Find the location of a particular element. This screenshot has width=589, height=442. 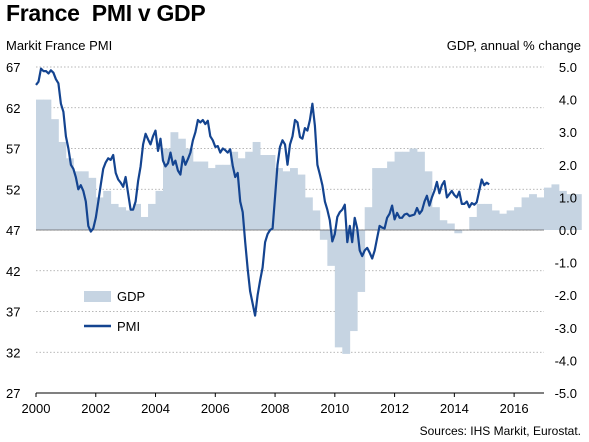

legend: GDP PMI is located at coordinates (114, 311).